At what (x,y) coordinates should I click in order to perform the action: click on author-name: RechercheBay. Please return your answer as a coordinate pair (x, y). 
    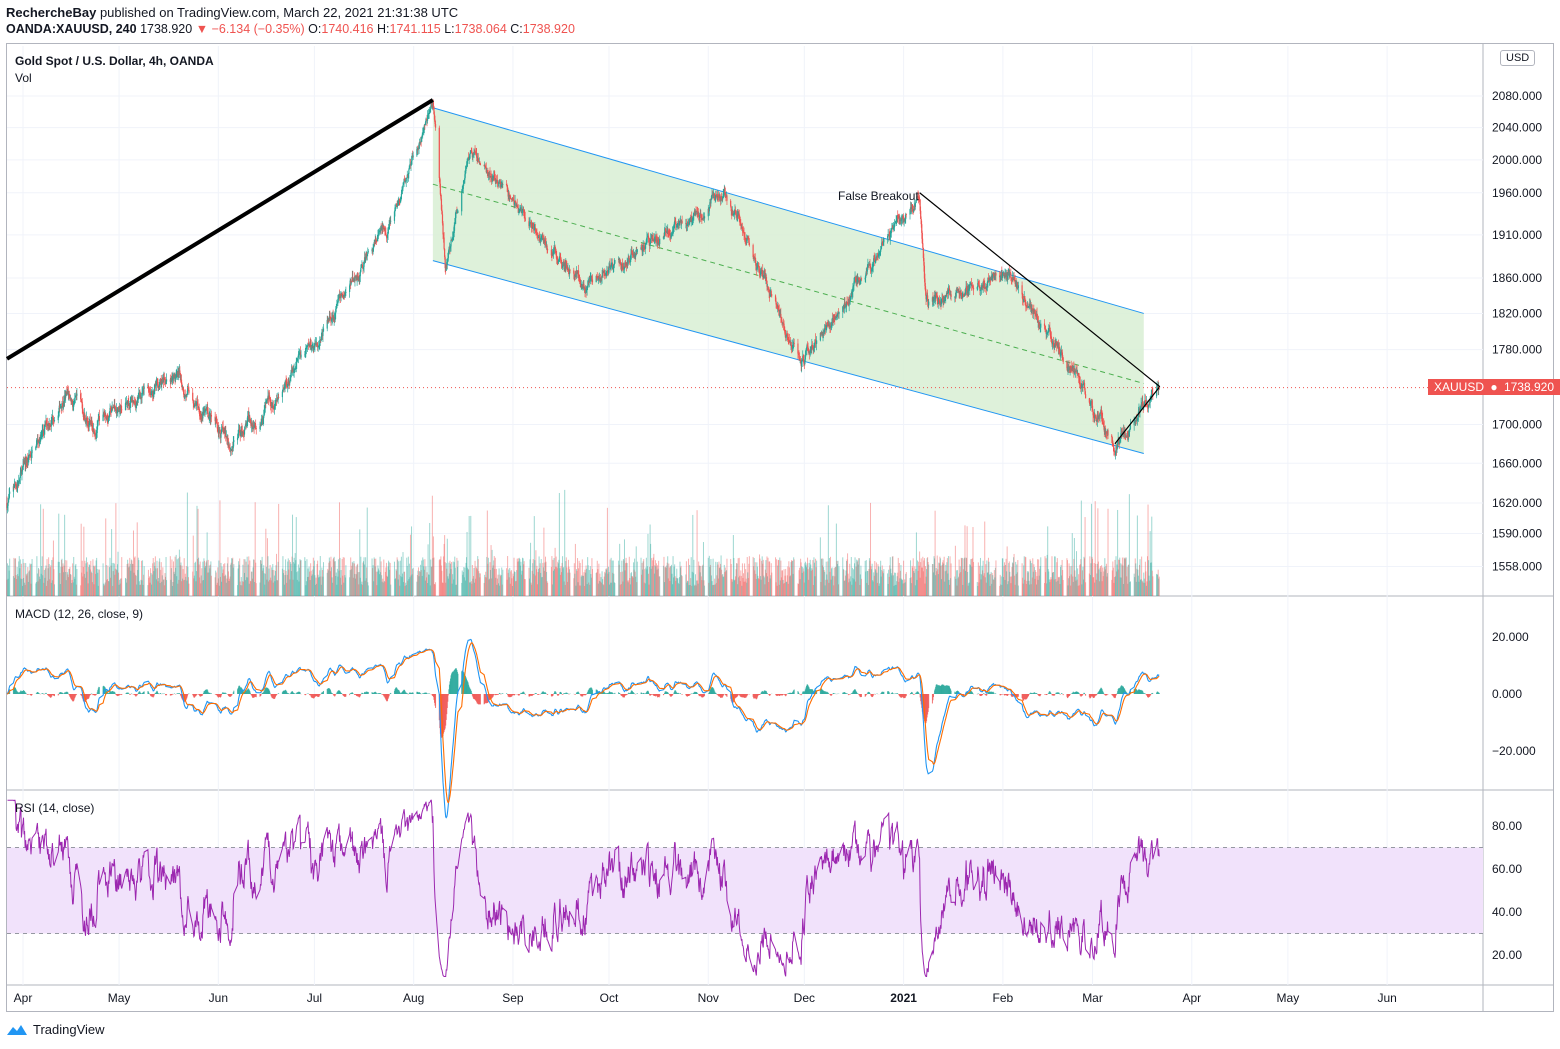
    Looking at the image, I should click on (51, 12).